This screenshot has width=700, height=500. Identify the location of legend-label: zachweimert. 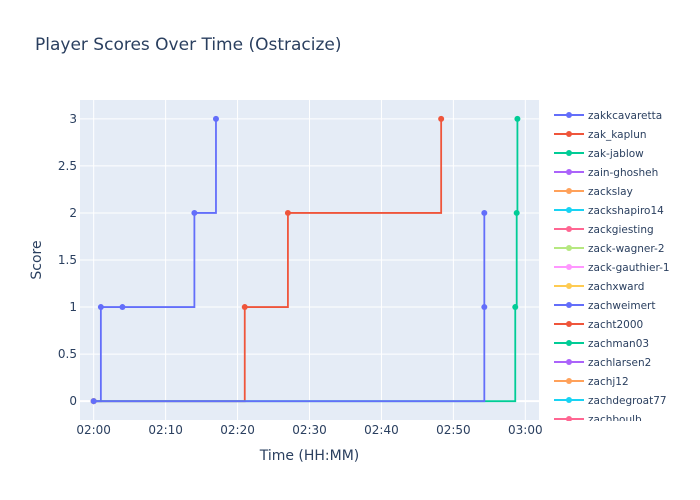
(621, 306).